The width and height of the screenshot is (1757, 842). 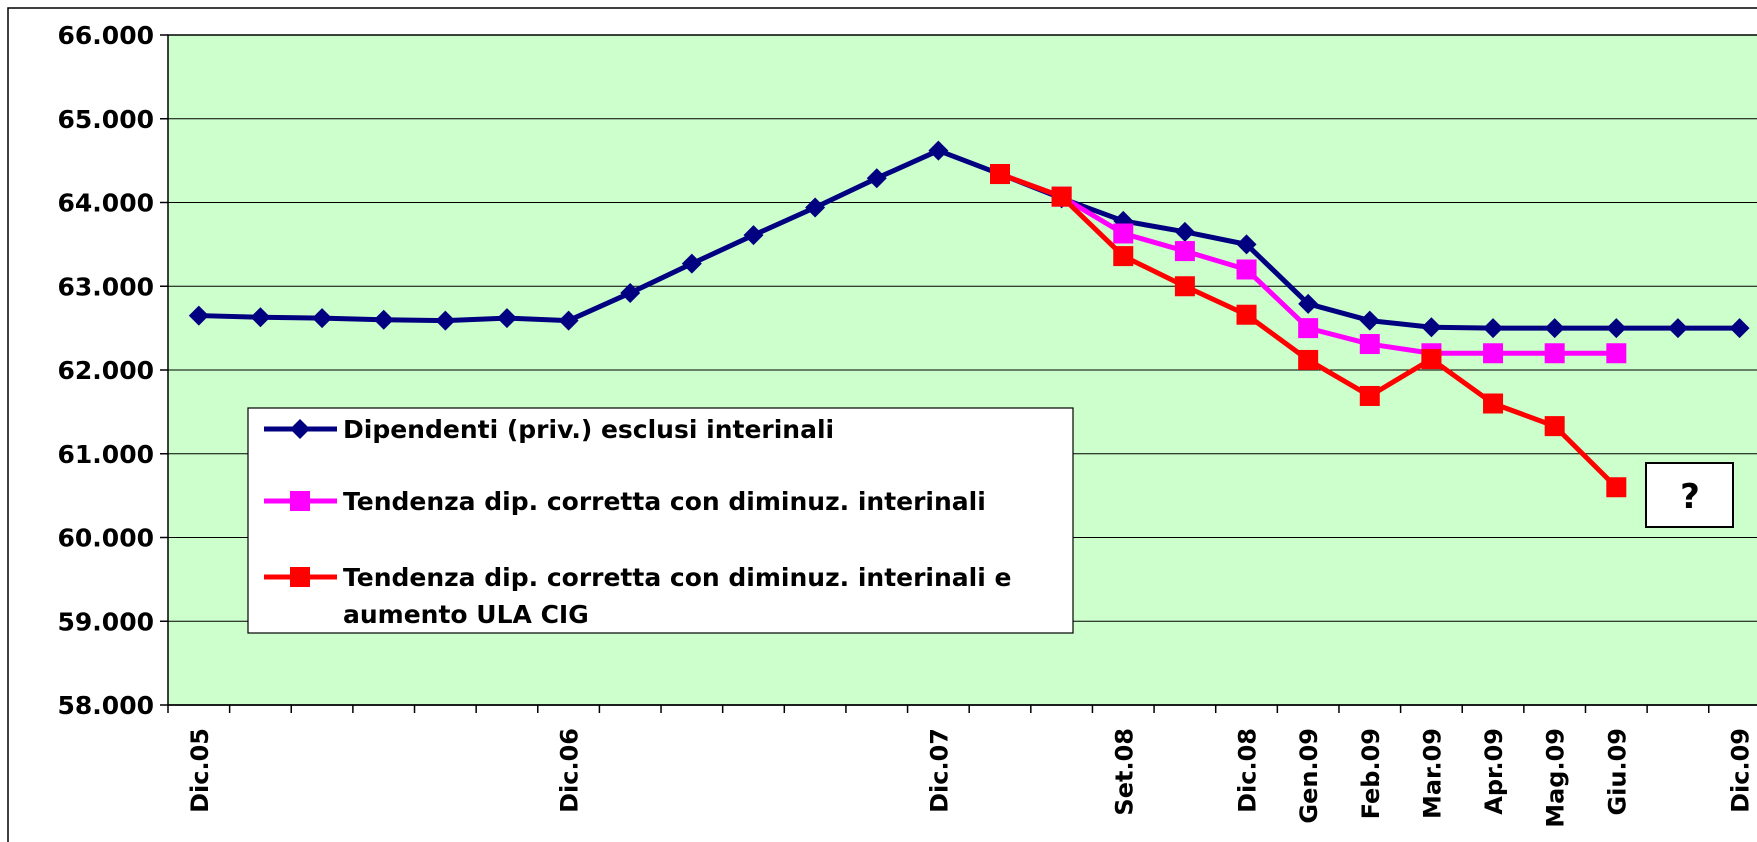 What do you see at coordinates (1556, 778) in the screenshot?
I see `x-tick-label: Mag.09` at bounding box center [1556, 778].